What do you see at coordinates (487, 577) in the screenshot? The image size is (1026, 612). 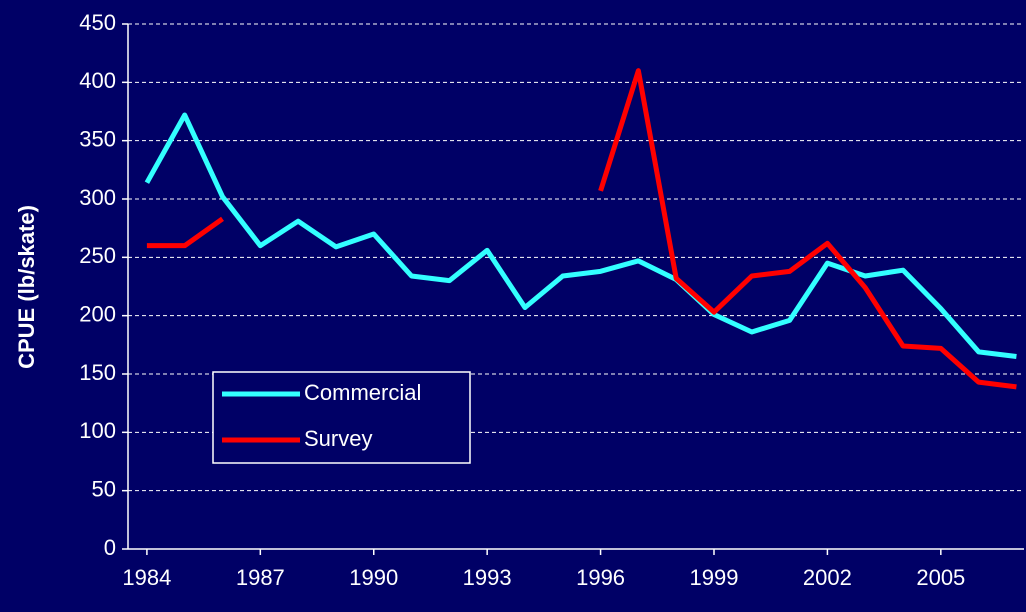 I see `x-tick-label: 1993` at bounding box center [487, 577].